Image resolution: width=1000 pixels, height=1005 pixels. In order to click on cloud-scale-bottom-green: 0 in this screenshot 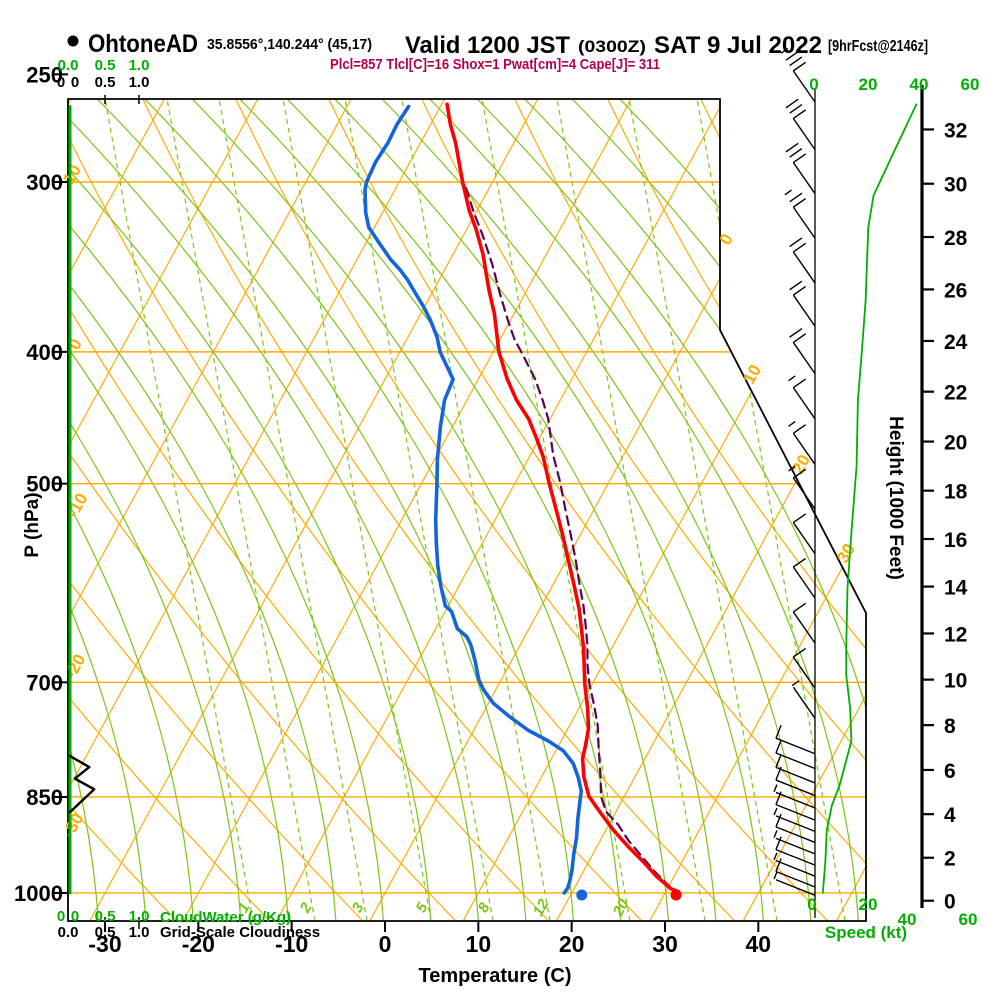, I will do `click(75, 916)`.